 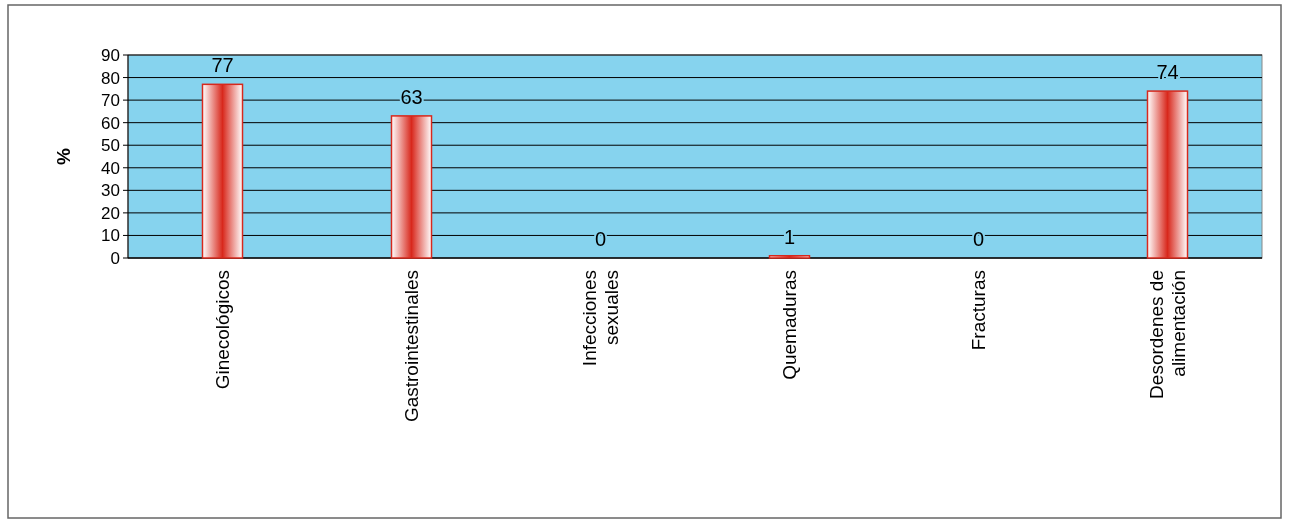 I want to click on x-tick-label: Gastrointestinales, so click(x=412, y=346).